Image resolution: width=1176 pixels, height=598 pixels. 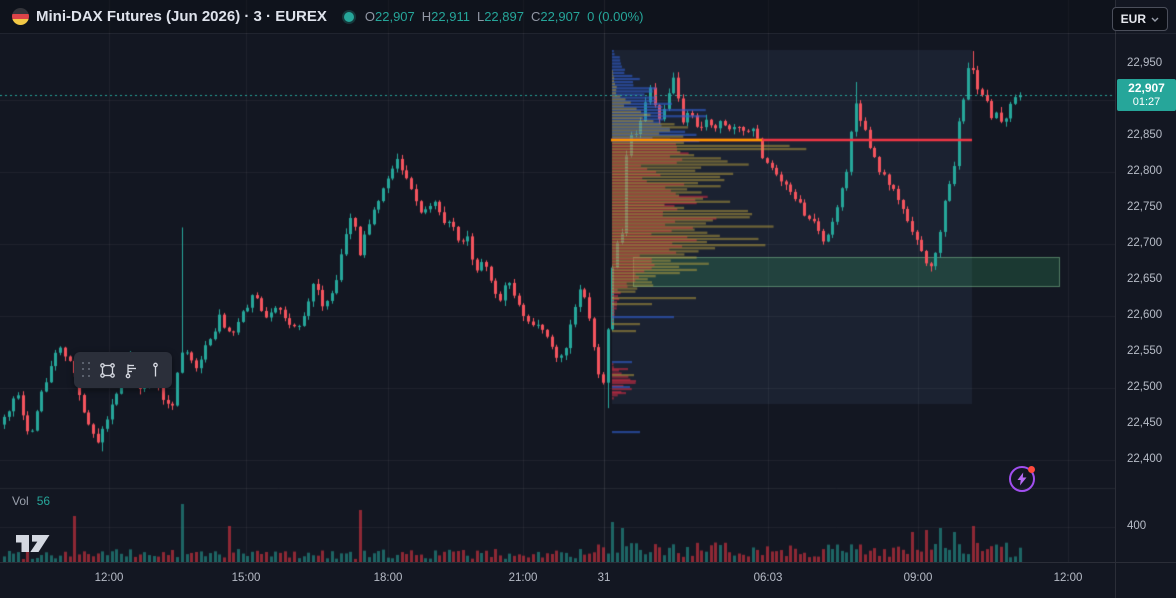 What do you see at coordinates (557, 580) in the screenshot?
I see `time-axis: 12:00 15:00 18:00 21:00 31 06:03 09:00 12:00` at bounding box center [557, 580].